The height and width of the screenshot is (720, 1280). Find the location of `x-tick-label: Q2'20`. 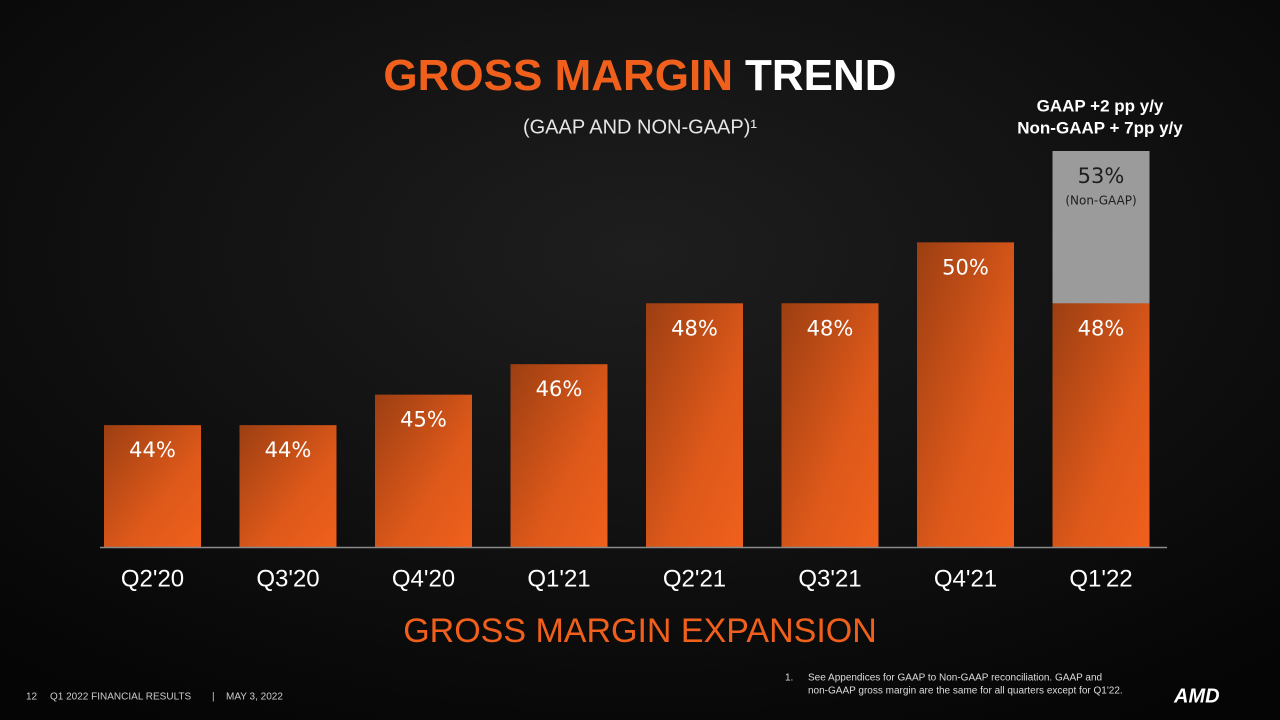

x-tick-label: Q2'20 is located at coordinates (152, 578).